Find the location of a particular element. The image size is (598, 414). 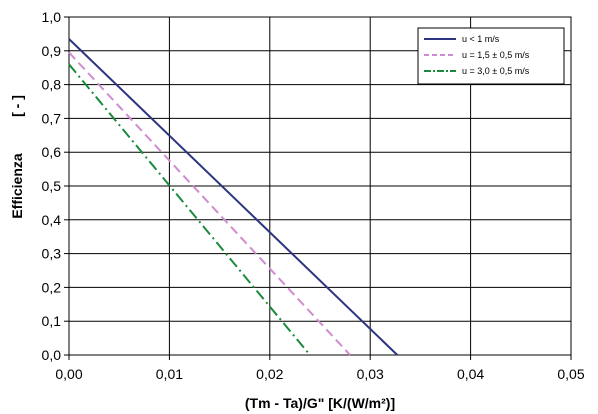

y-axis-unit: [ - ] is located at coordinates (17, 106).